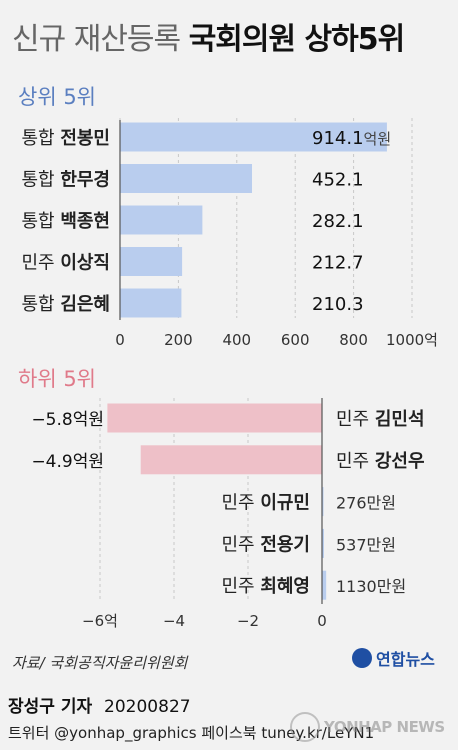  Describe the element at coordinates (85, 221) in the screenshot. I see `member-name: 백종현` at that location.